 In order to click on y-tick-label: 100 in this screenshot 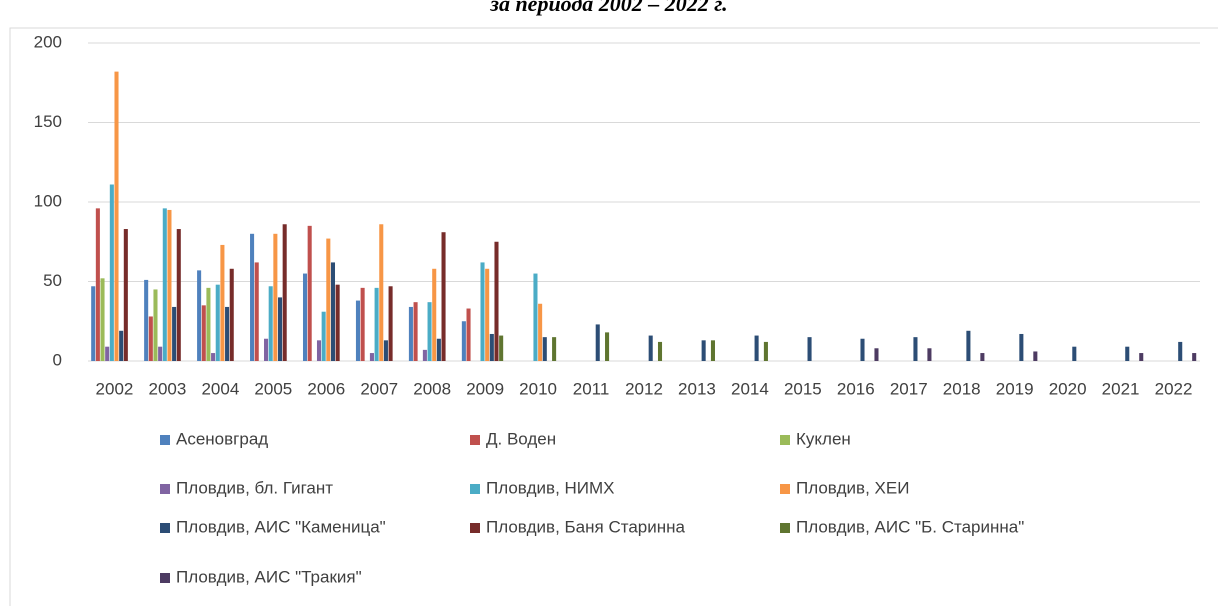, I will do `click(48, 200)`.